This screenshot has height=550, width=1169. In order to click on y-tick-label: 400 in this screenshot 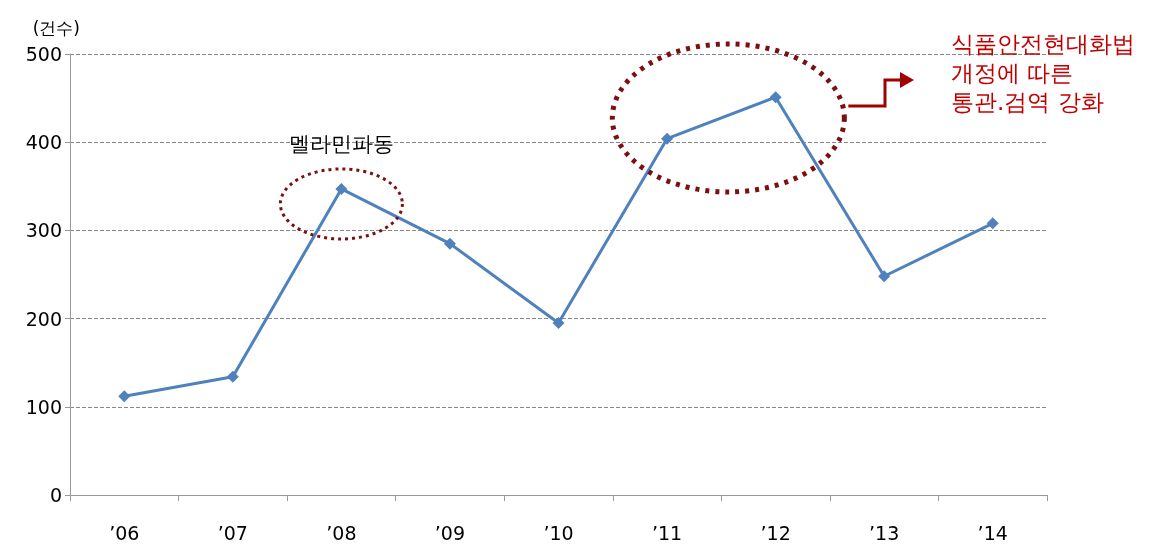, I will do `click(43, 142)`.